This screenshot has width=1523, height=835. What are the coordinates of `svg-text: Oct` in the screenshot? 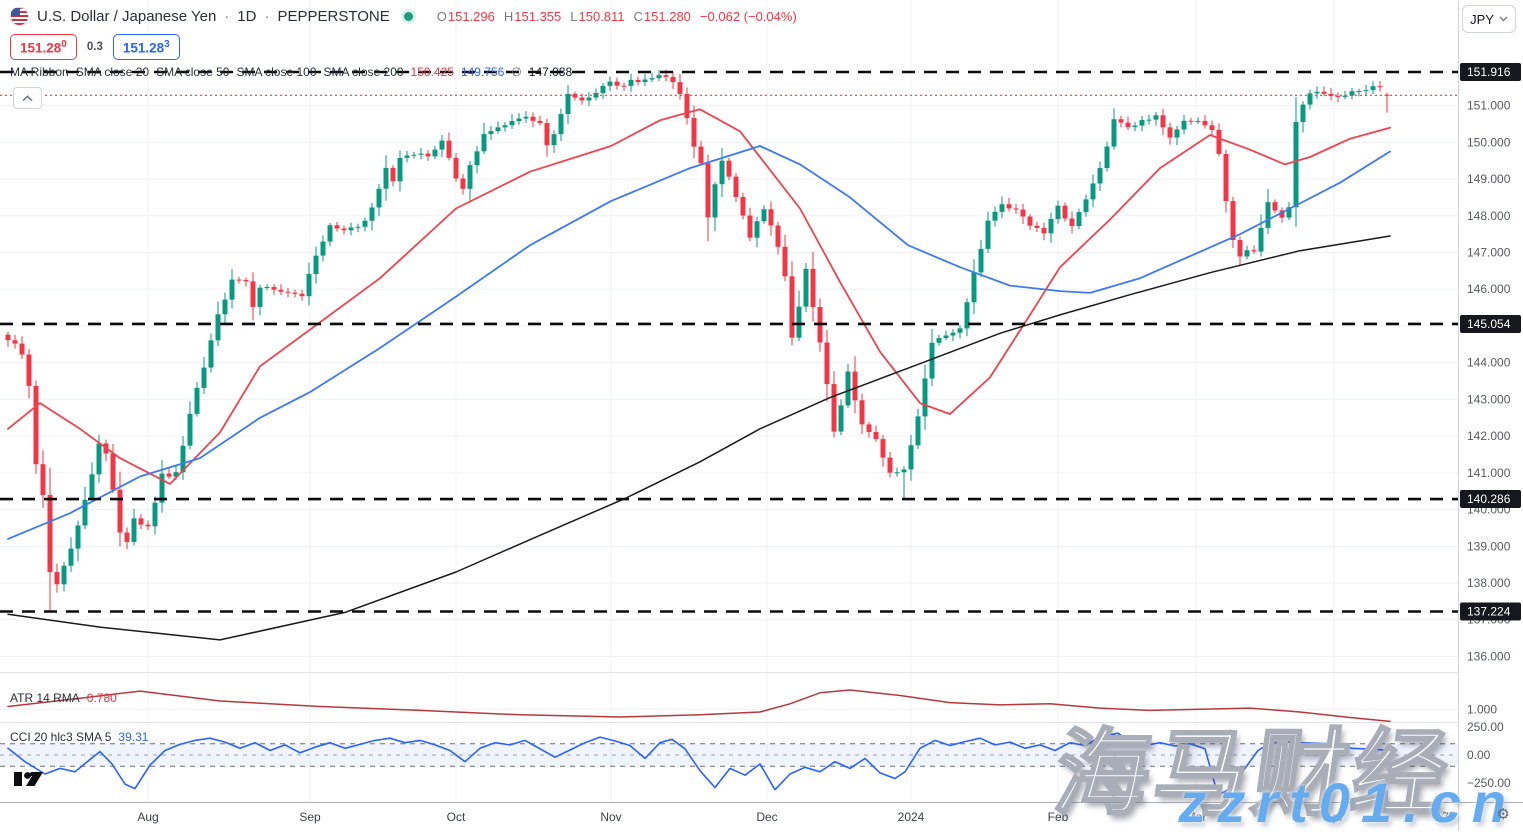 It's located at (456, 817).